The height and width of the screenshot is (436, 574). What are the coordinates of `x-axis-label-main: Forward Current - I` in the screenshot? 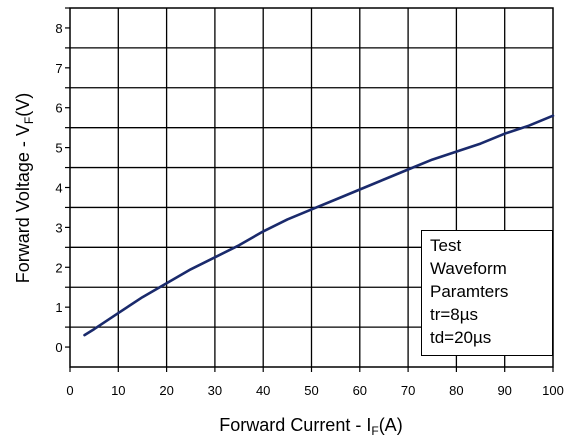 It's located at (295, 425).